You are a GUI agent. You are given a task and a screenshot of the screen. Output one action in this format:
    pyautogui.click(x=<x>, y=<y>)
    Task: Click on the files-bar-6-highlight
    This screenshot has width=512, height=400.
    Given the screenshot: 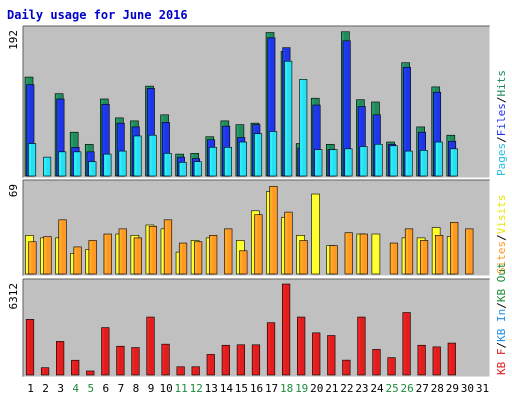 What is the action you would take?
    pyautogui.click(x=103, y=140)
    